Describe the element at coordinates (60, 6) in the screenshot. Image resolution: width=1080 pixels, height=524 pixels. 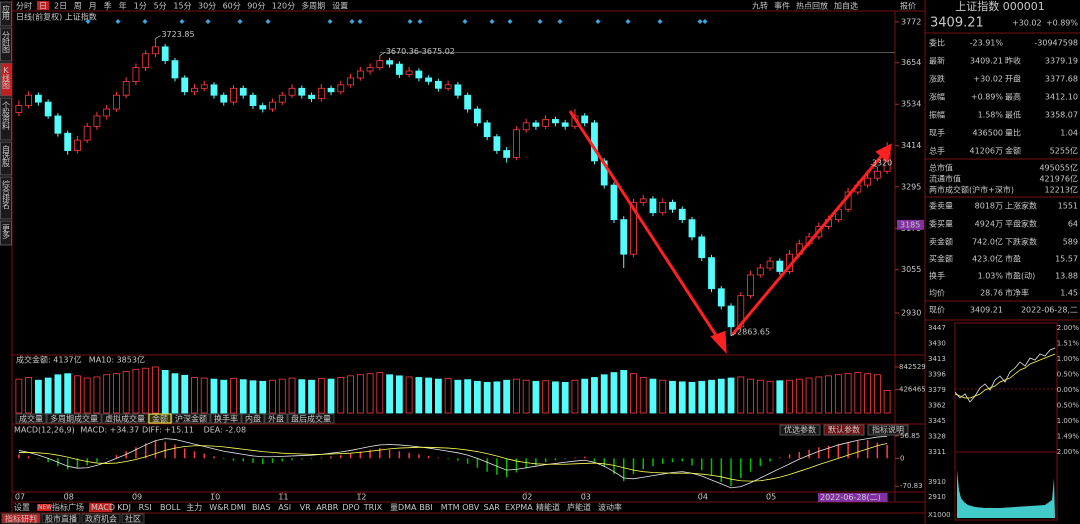
I see `period-tab: 2日` at that location.